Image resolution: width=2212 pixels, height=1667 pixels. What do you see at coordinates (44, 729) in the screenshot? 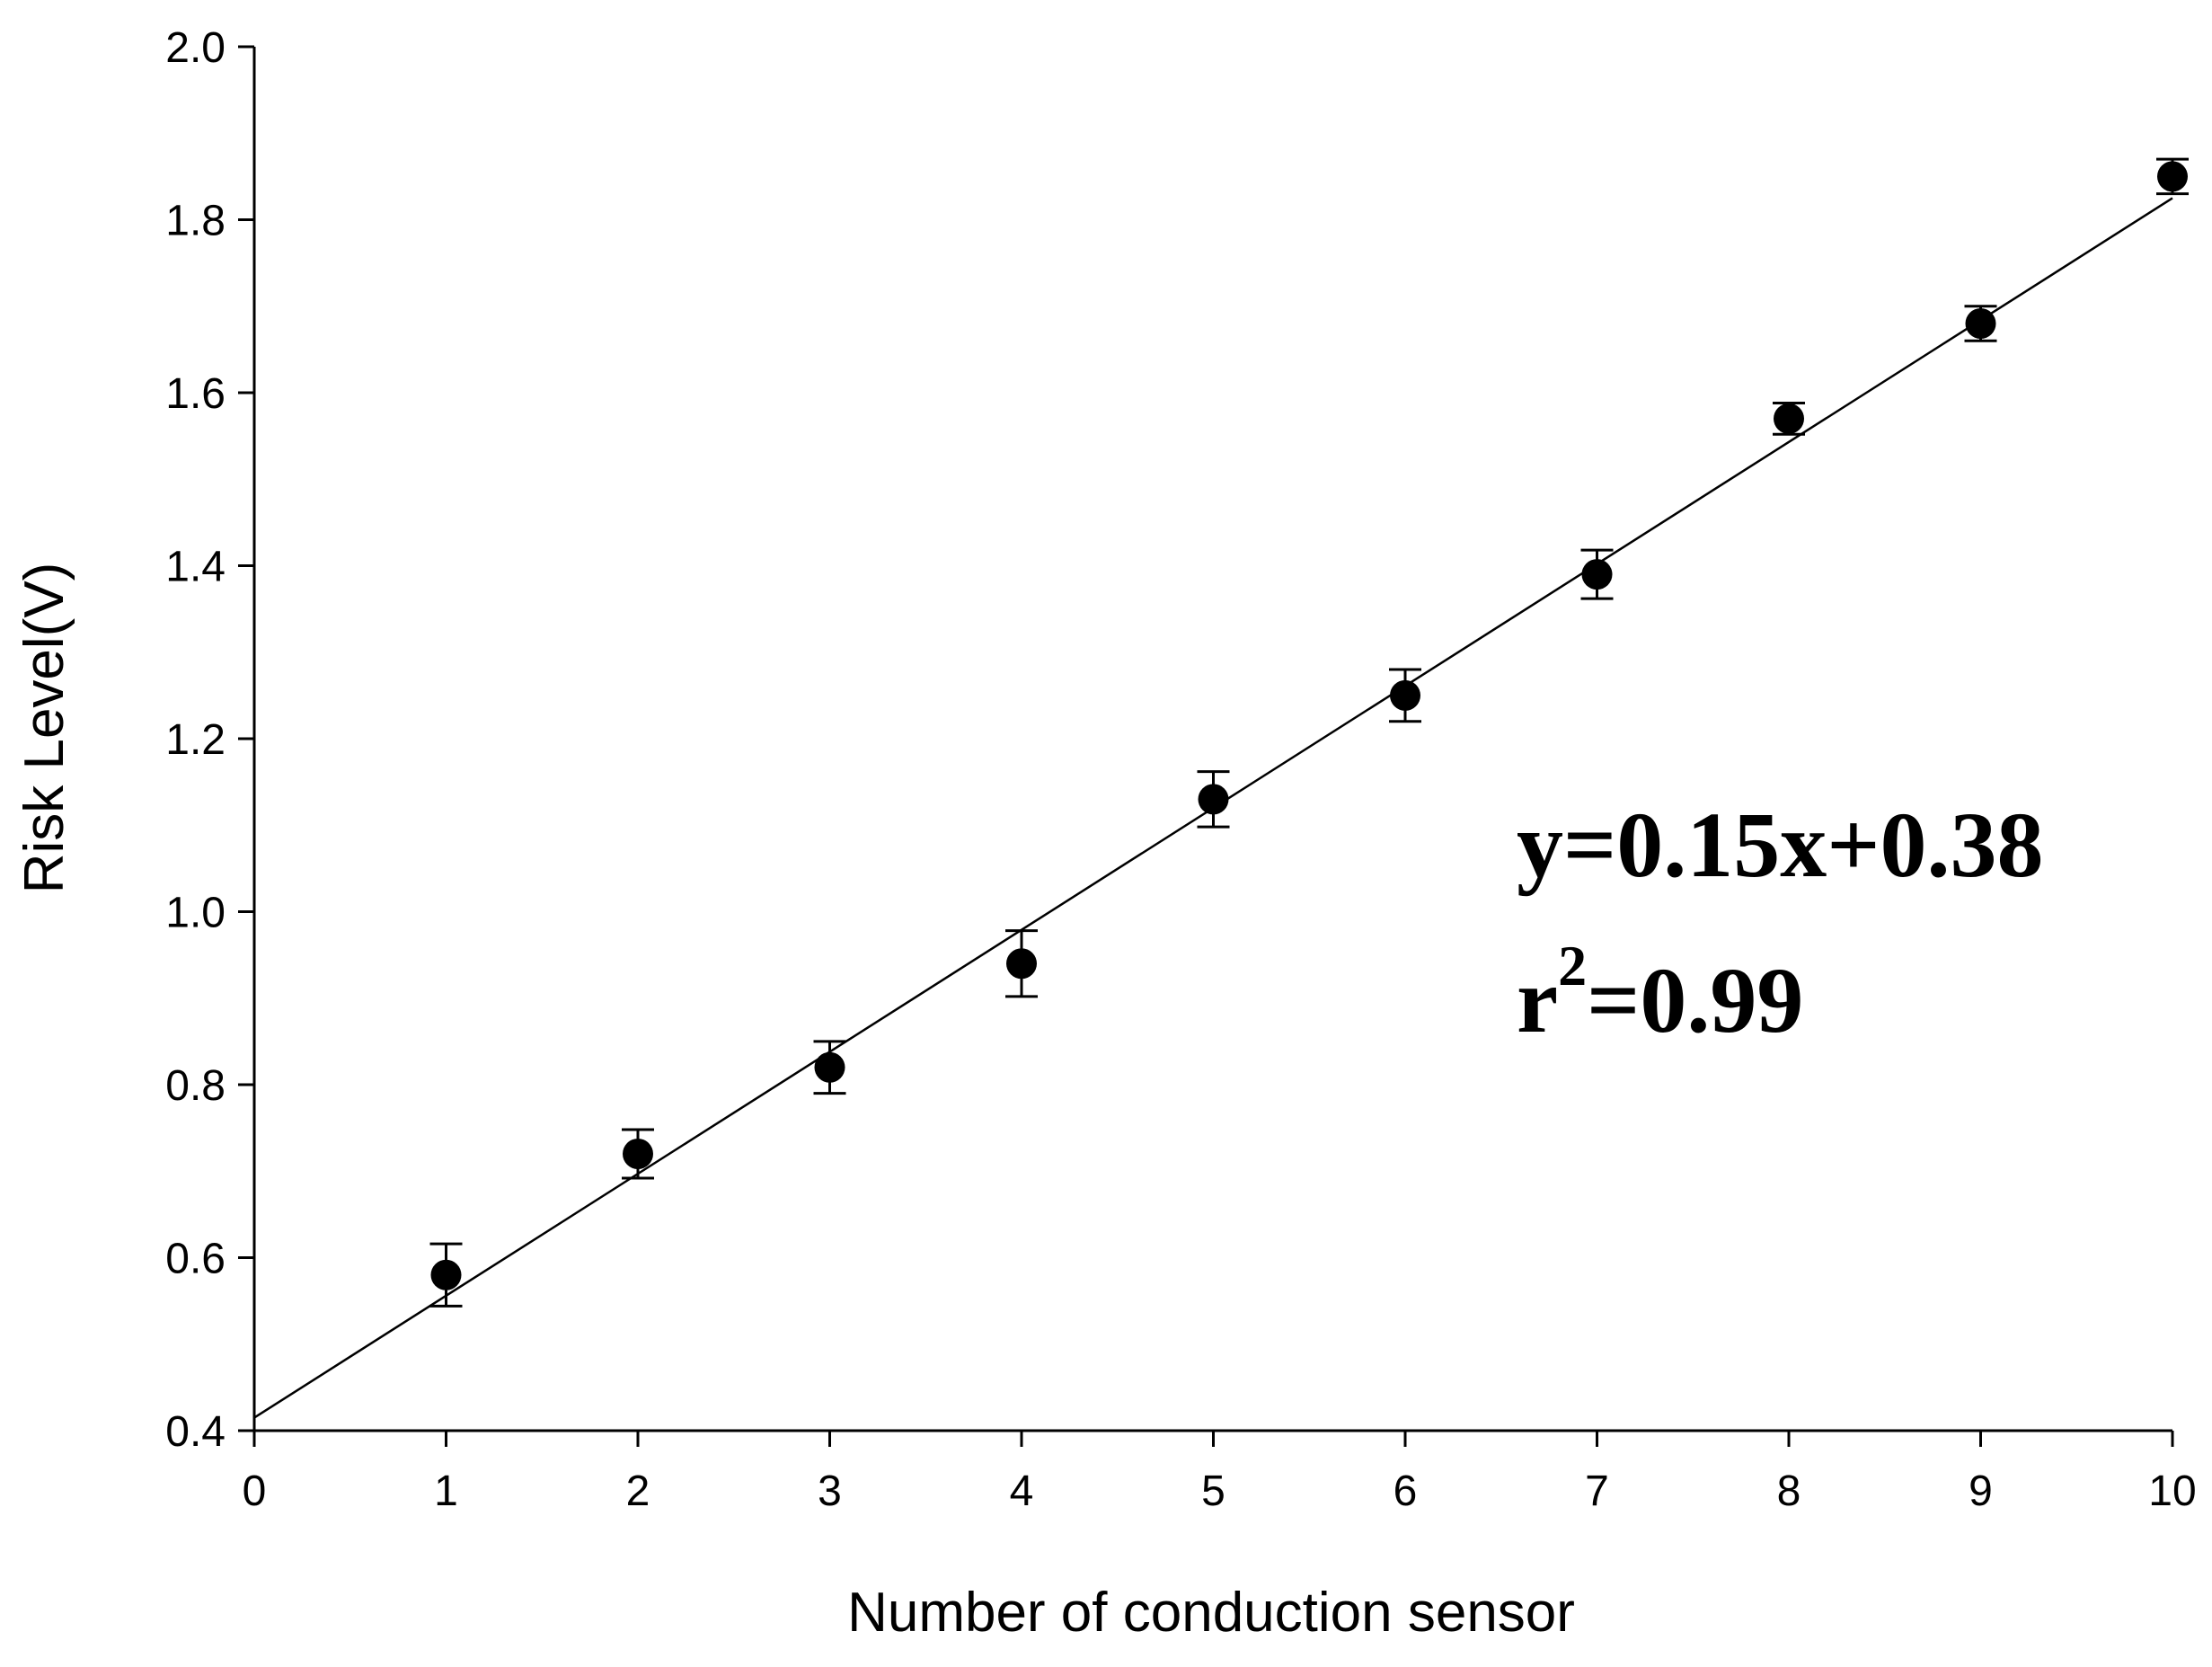
I see `y-axis-title: Risk Level(V)` at bounding box center [44, 729].